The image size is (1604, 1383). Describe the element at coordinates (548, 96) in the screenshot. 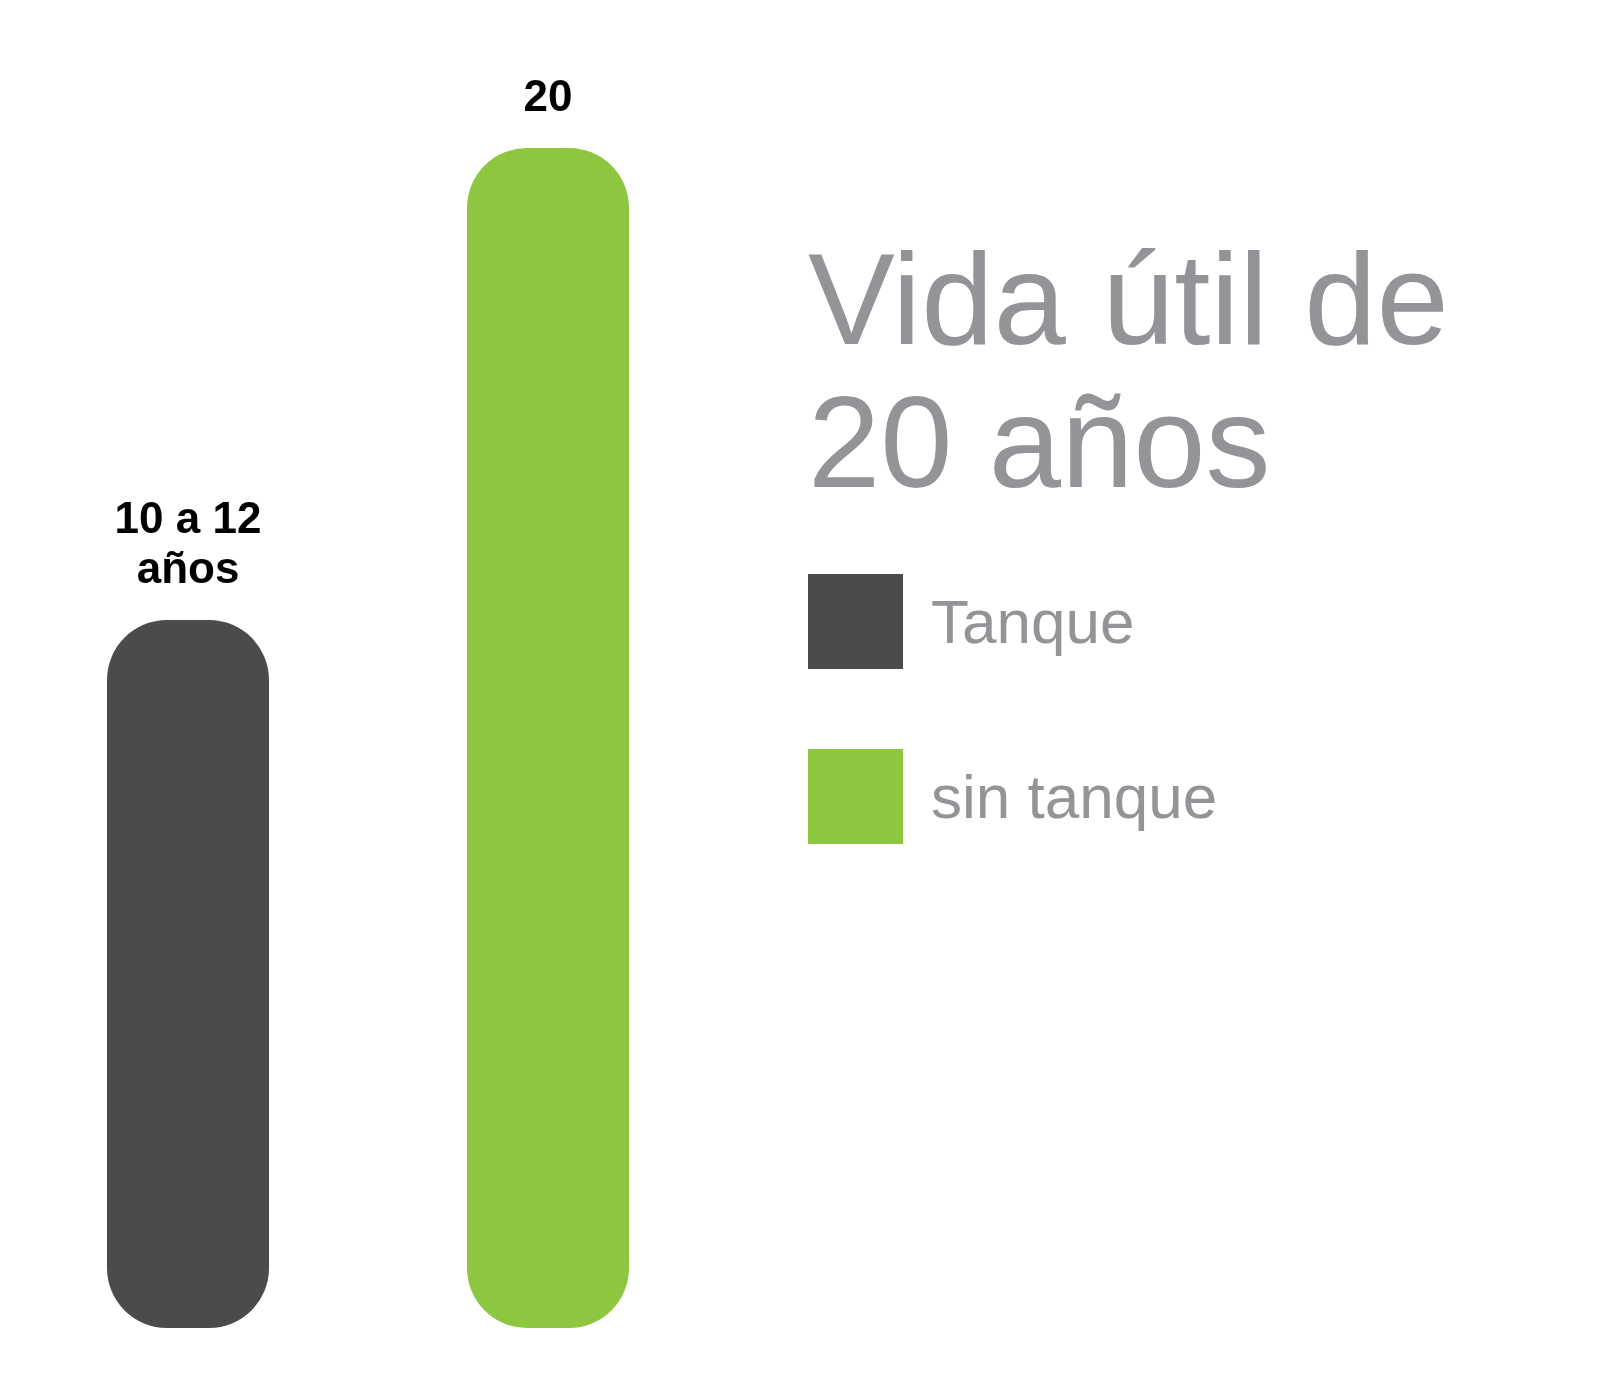

I see `data-label: 20` at that location.